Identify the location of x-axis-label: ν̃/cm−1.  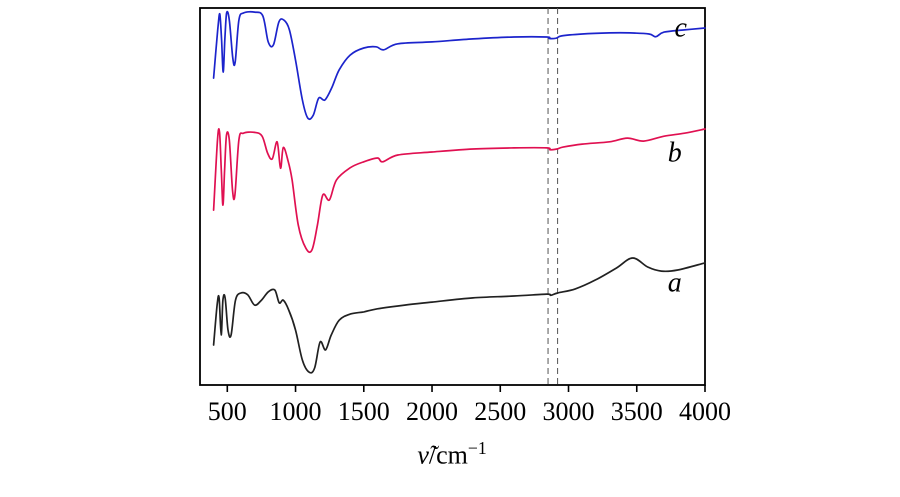
(451, 454).